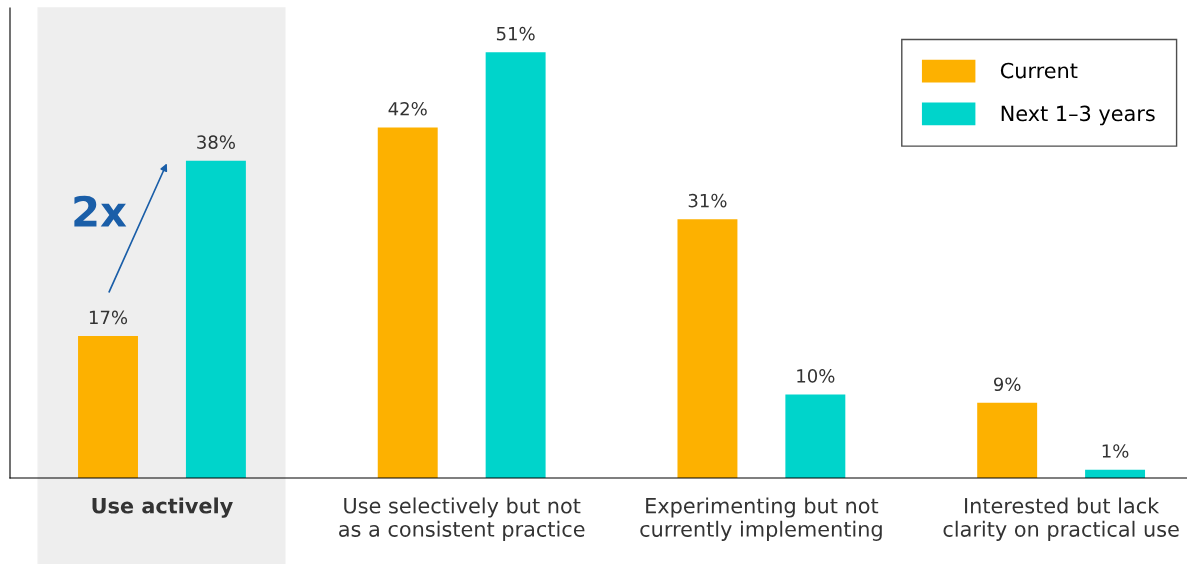  I want to click on data-label: 38%, so click(216, 142).